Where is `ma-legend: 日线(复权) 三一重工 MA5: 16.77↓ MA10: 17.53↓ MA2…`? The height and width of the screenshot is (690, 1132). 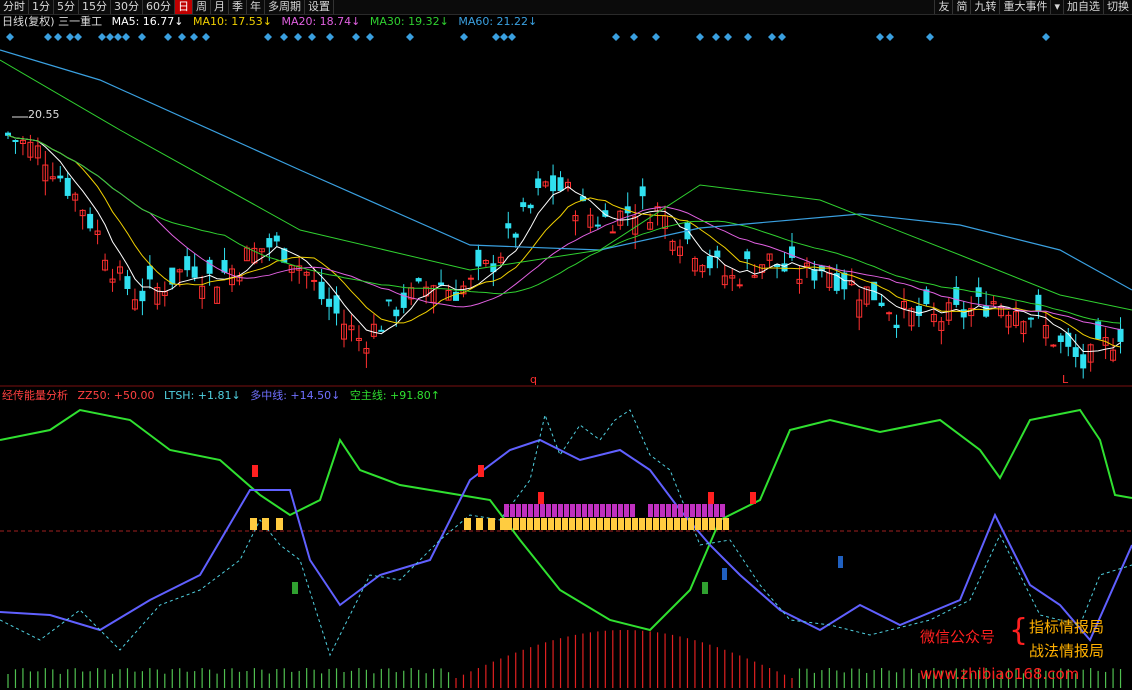 ma-legend: 日线(复权) 三一重工 MA5: 16.77↓ MA10: 17.53↓ MA2… is located at coordinates (272, 22).